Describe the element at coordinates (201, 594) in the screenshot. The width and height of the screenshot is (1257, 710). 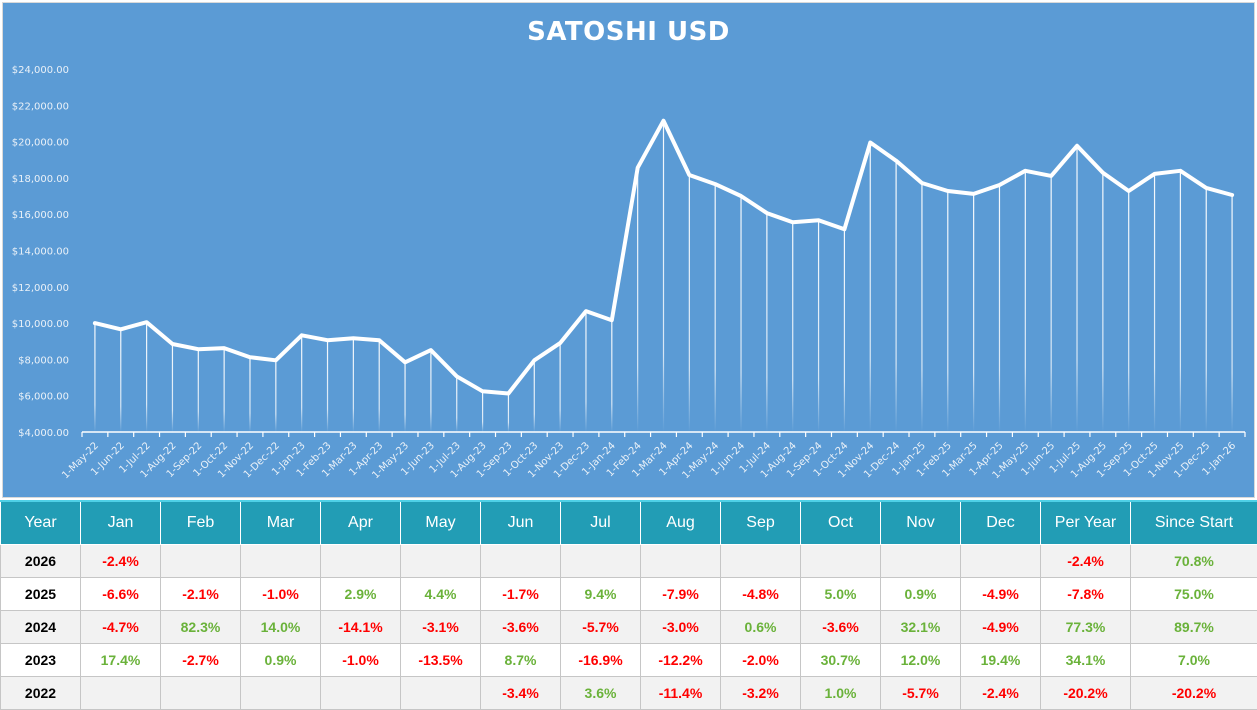
I see `return-cell: -2.1%` at that location.